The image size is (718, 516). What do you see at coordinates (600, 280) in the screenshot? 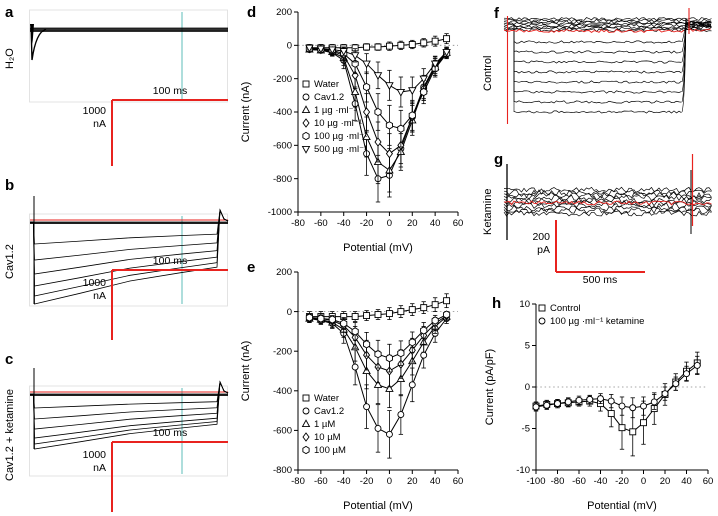
I see `time-scalebar-label-g: 500 ms` at bounding box center [600, 280].